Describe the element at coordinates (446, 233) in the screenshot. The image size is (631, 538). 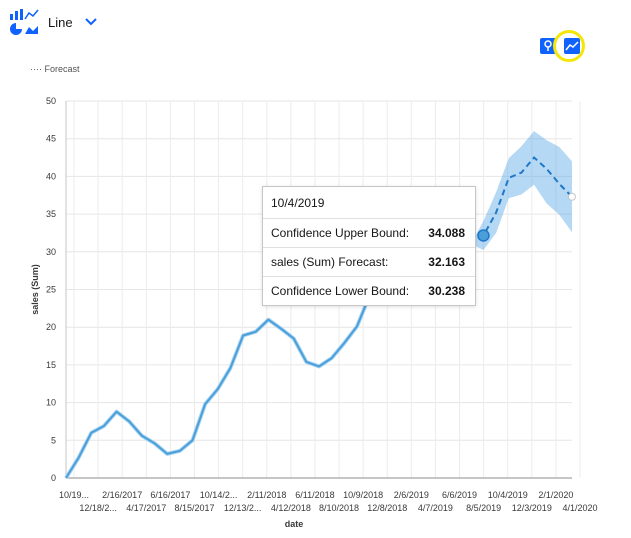
I see `tooltip-value: 34.088` at that location.